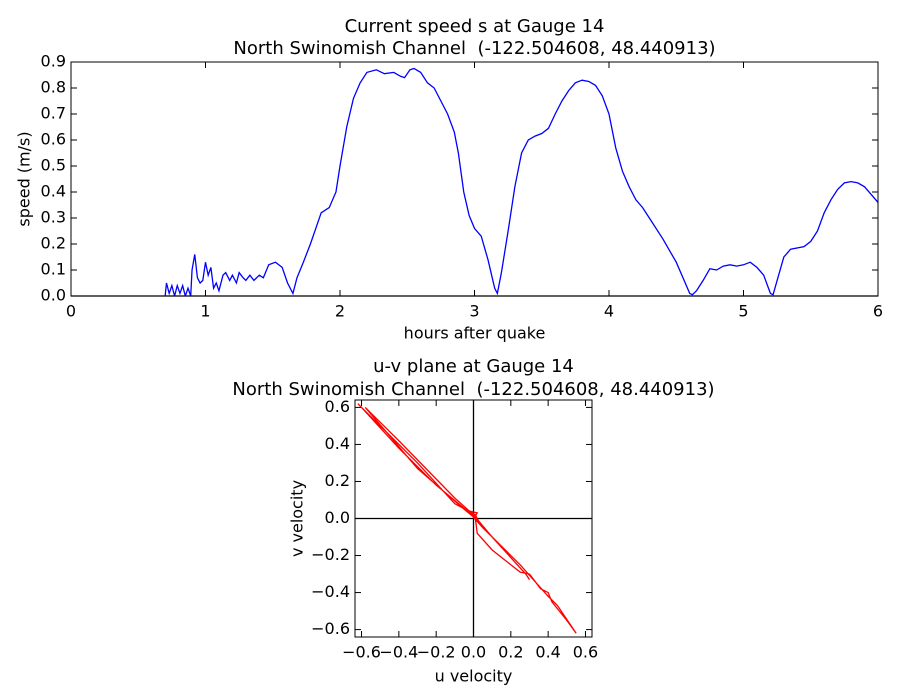 The width and height of the screenshot is (900, 700). I want to click on y-axis-label: v velocity, so click(297, 518).